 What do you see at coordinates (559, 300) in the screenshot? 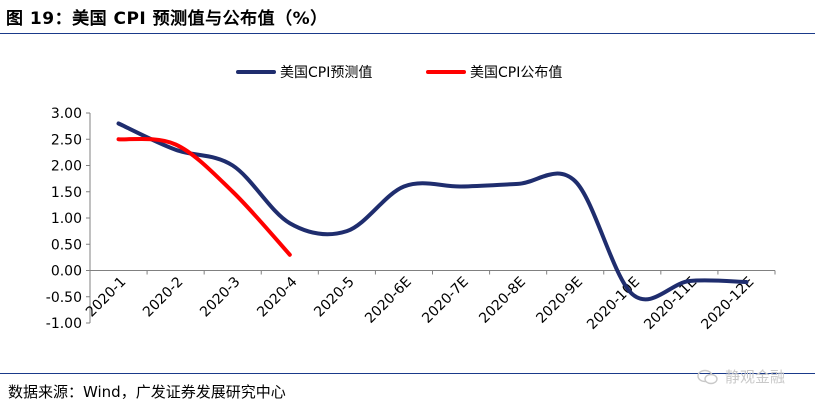
I see `x-tick-label: 2020-9E` at bounding box center [559, 300].